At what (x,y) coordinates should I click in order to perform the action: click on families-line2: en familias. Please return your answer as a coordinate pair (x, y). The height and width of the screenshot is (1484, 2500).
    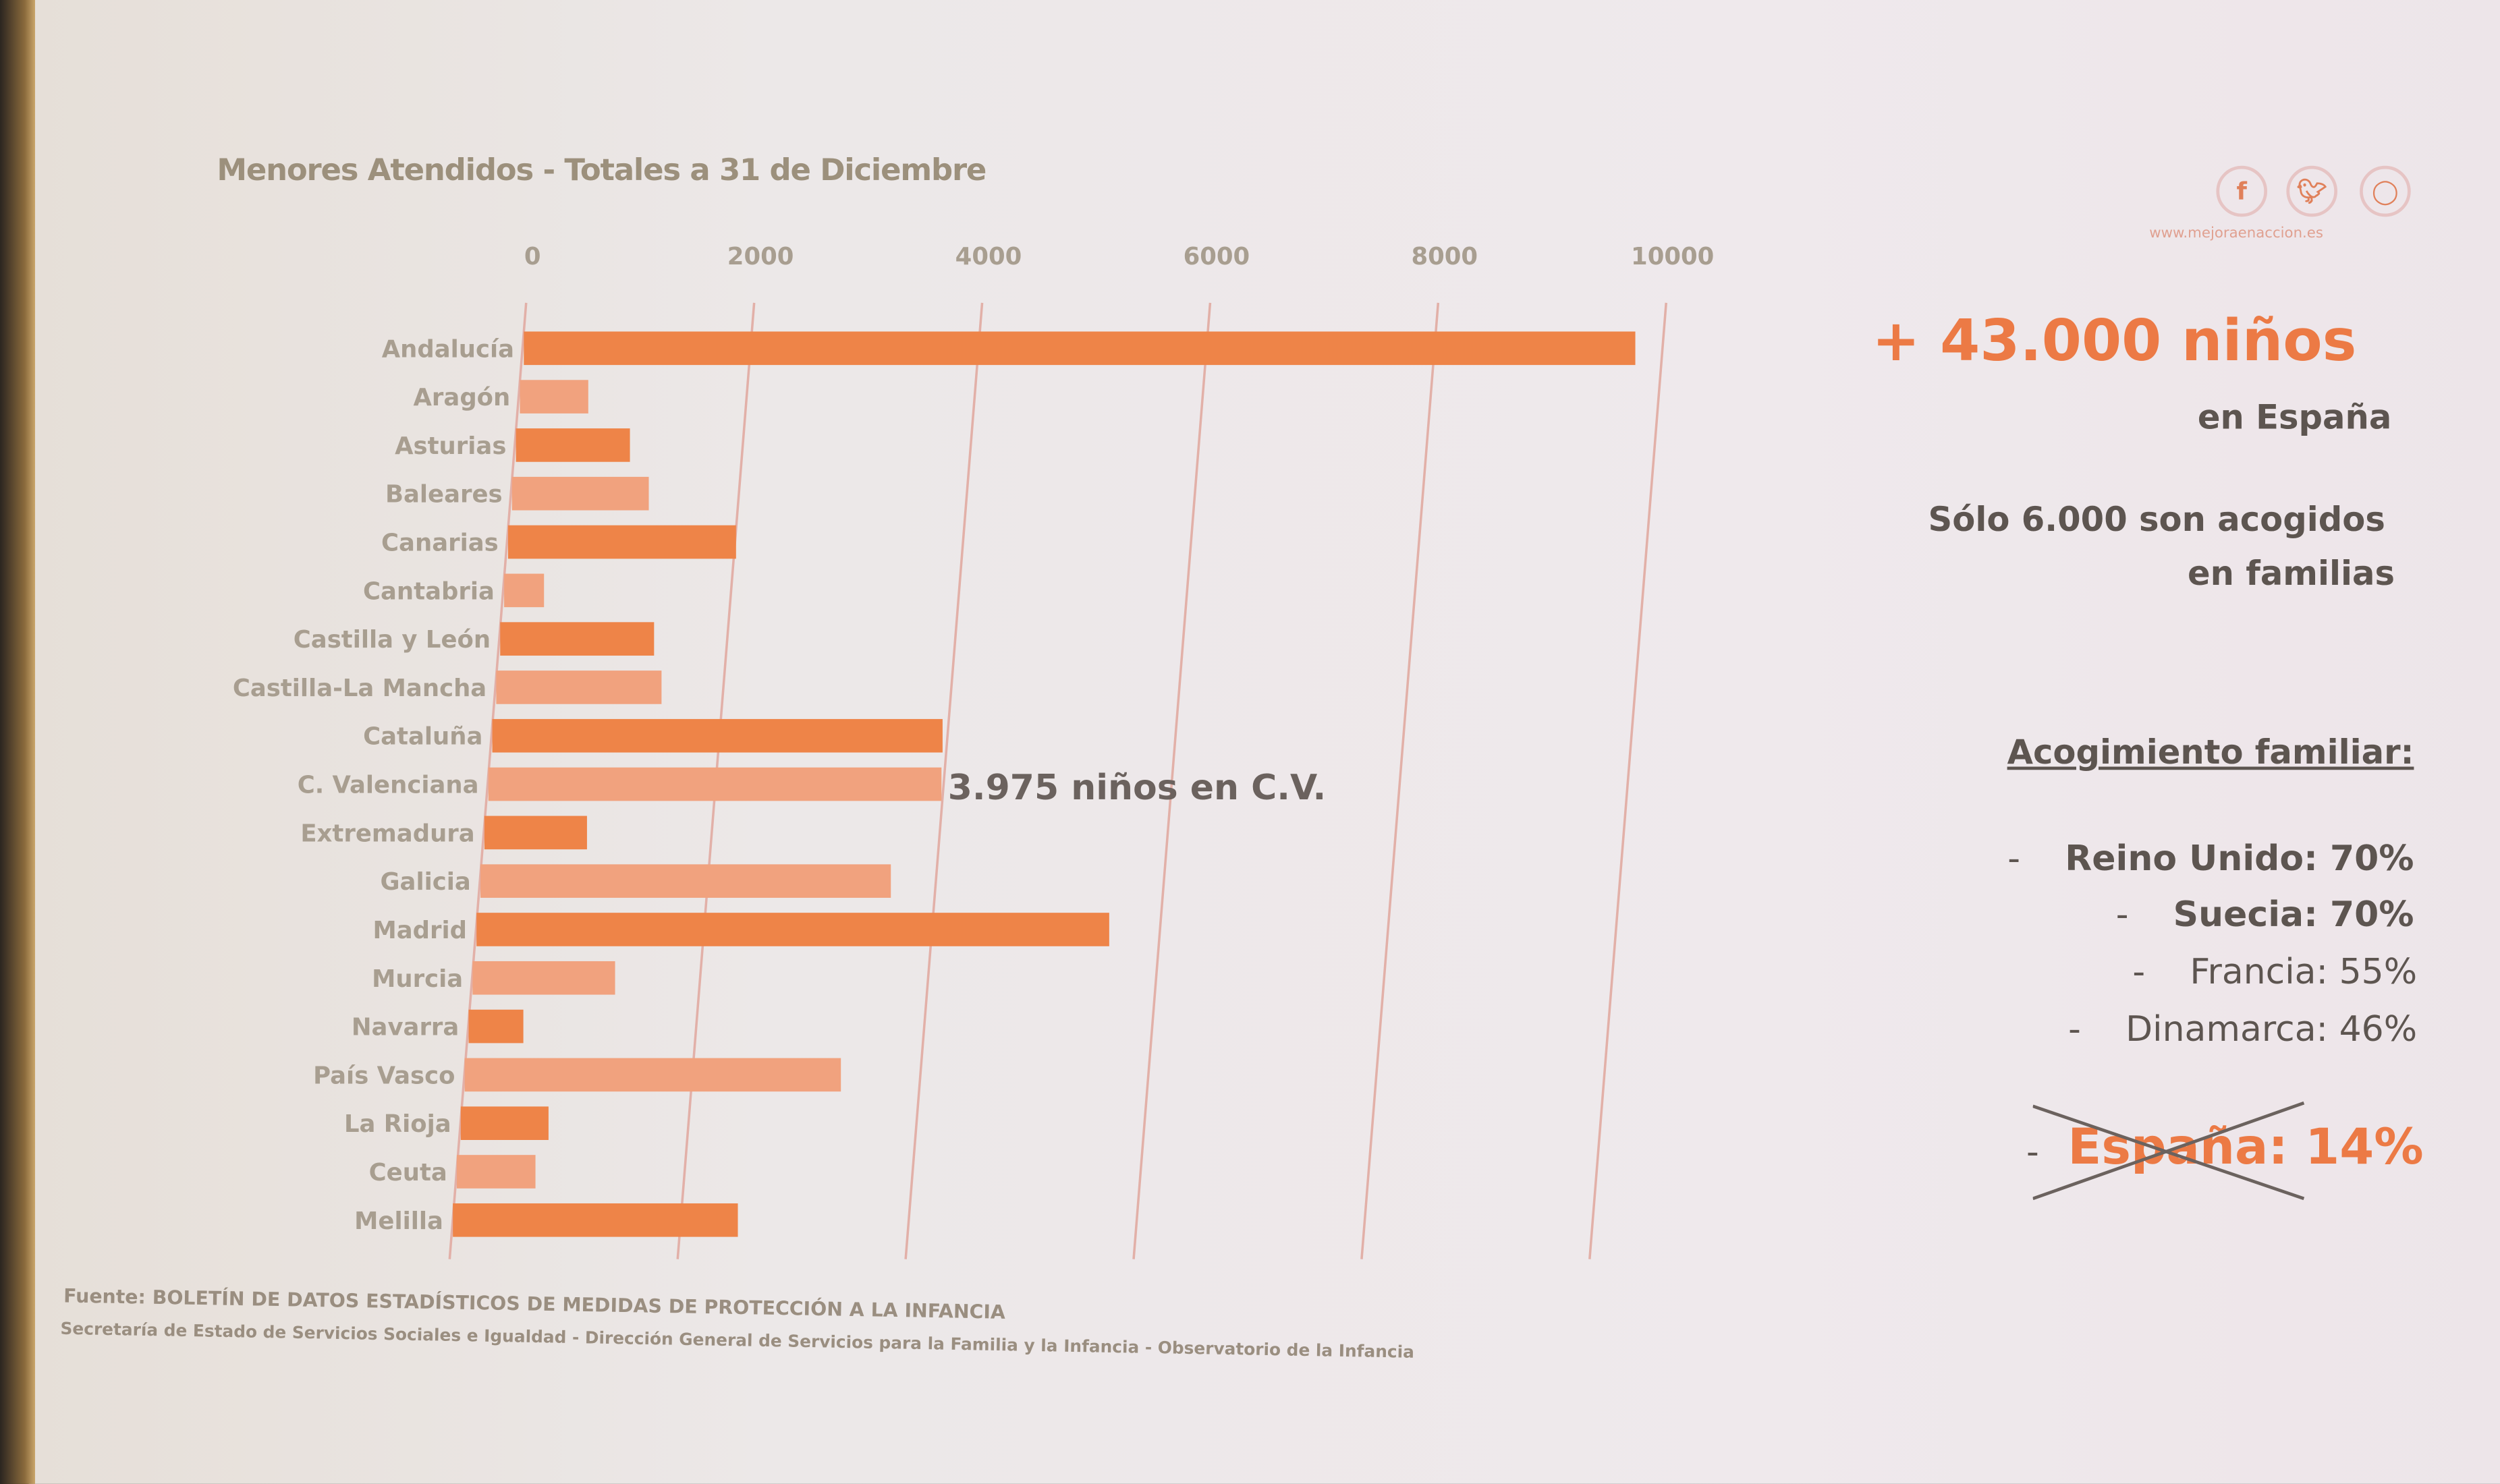
    Looking at the image, I should click on (2291, 573).